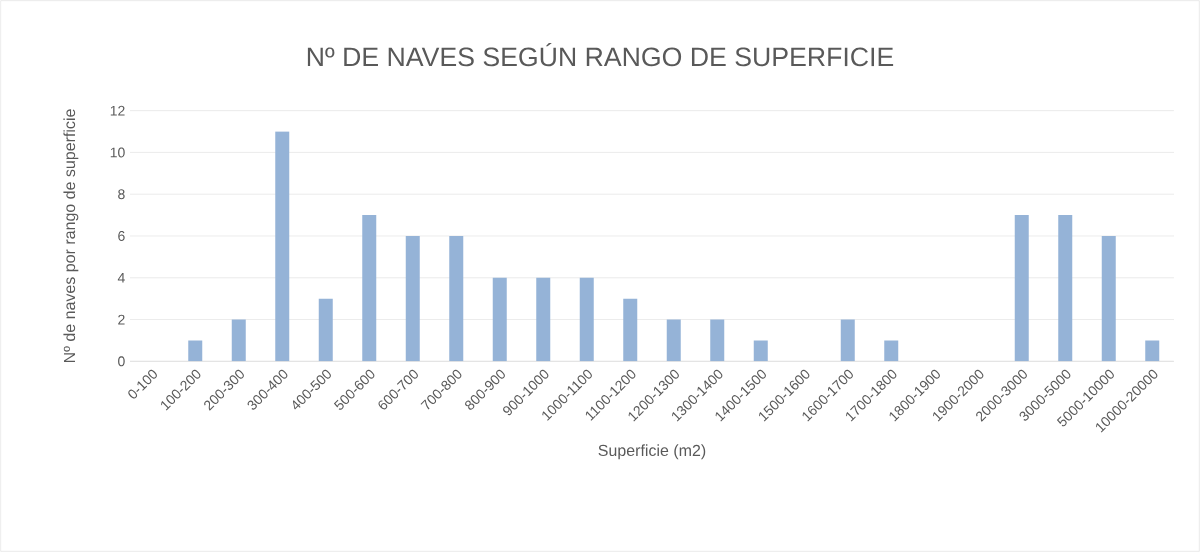 The width and height of the screenshot is (1200, 552). What do you see at coordinates (652, 452) in the screenshot?
I see `x-axis-title: Superficie (m2)` at bounding box center [652, 452].